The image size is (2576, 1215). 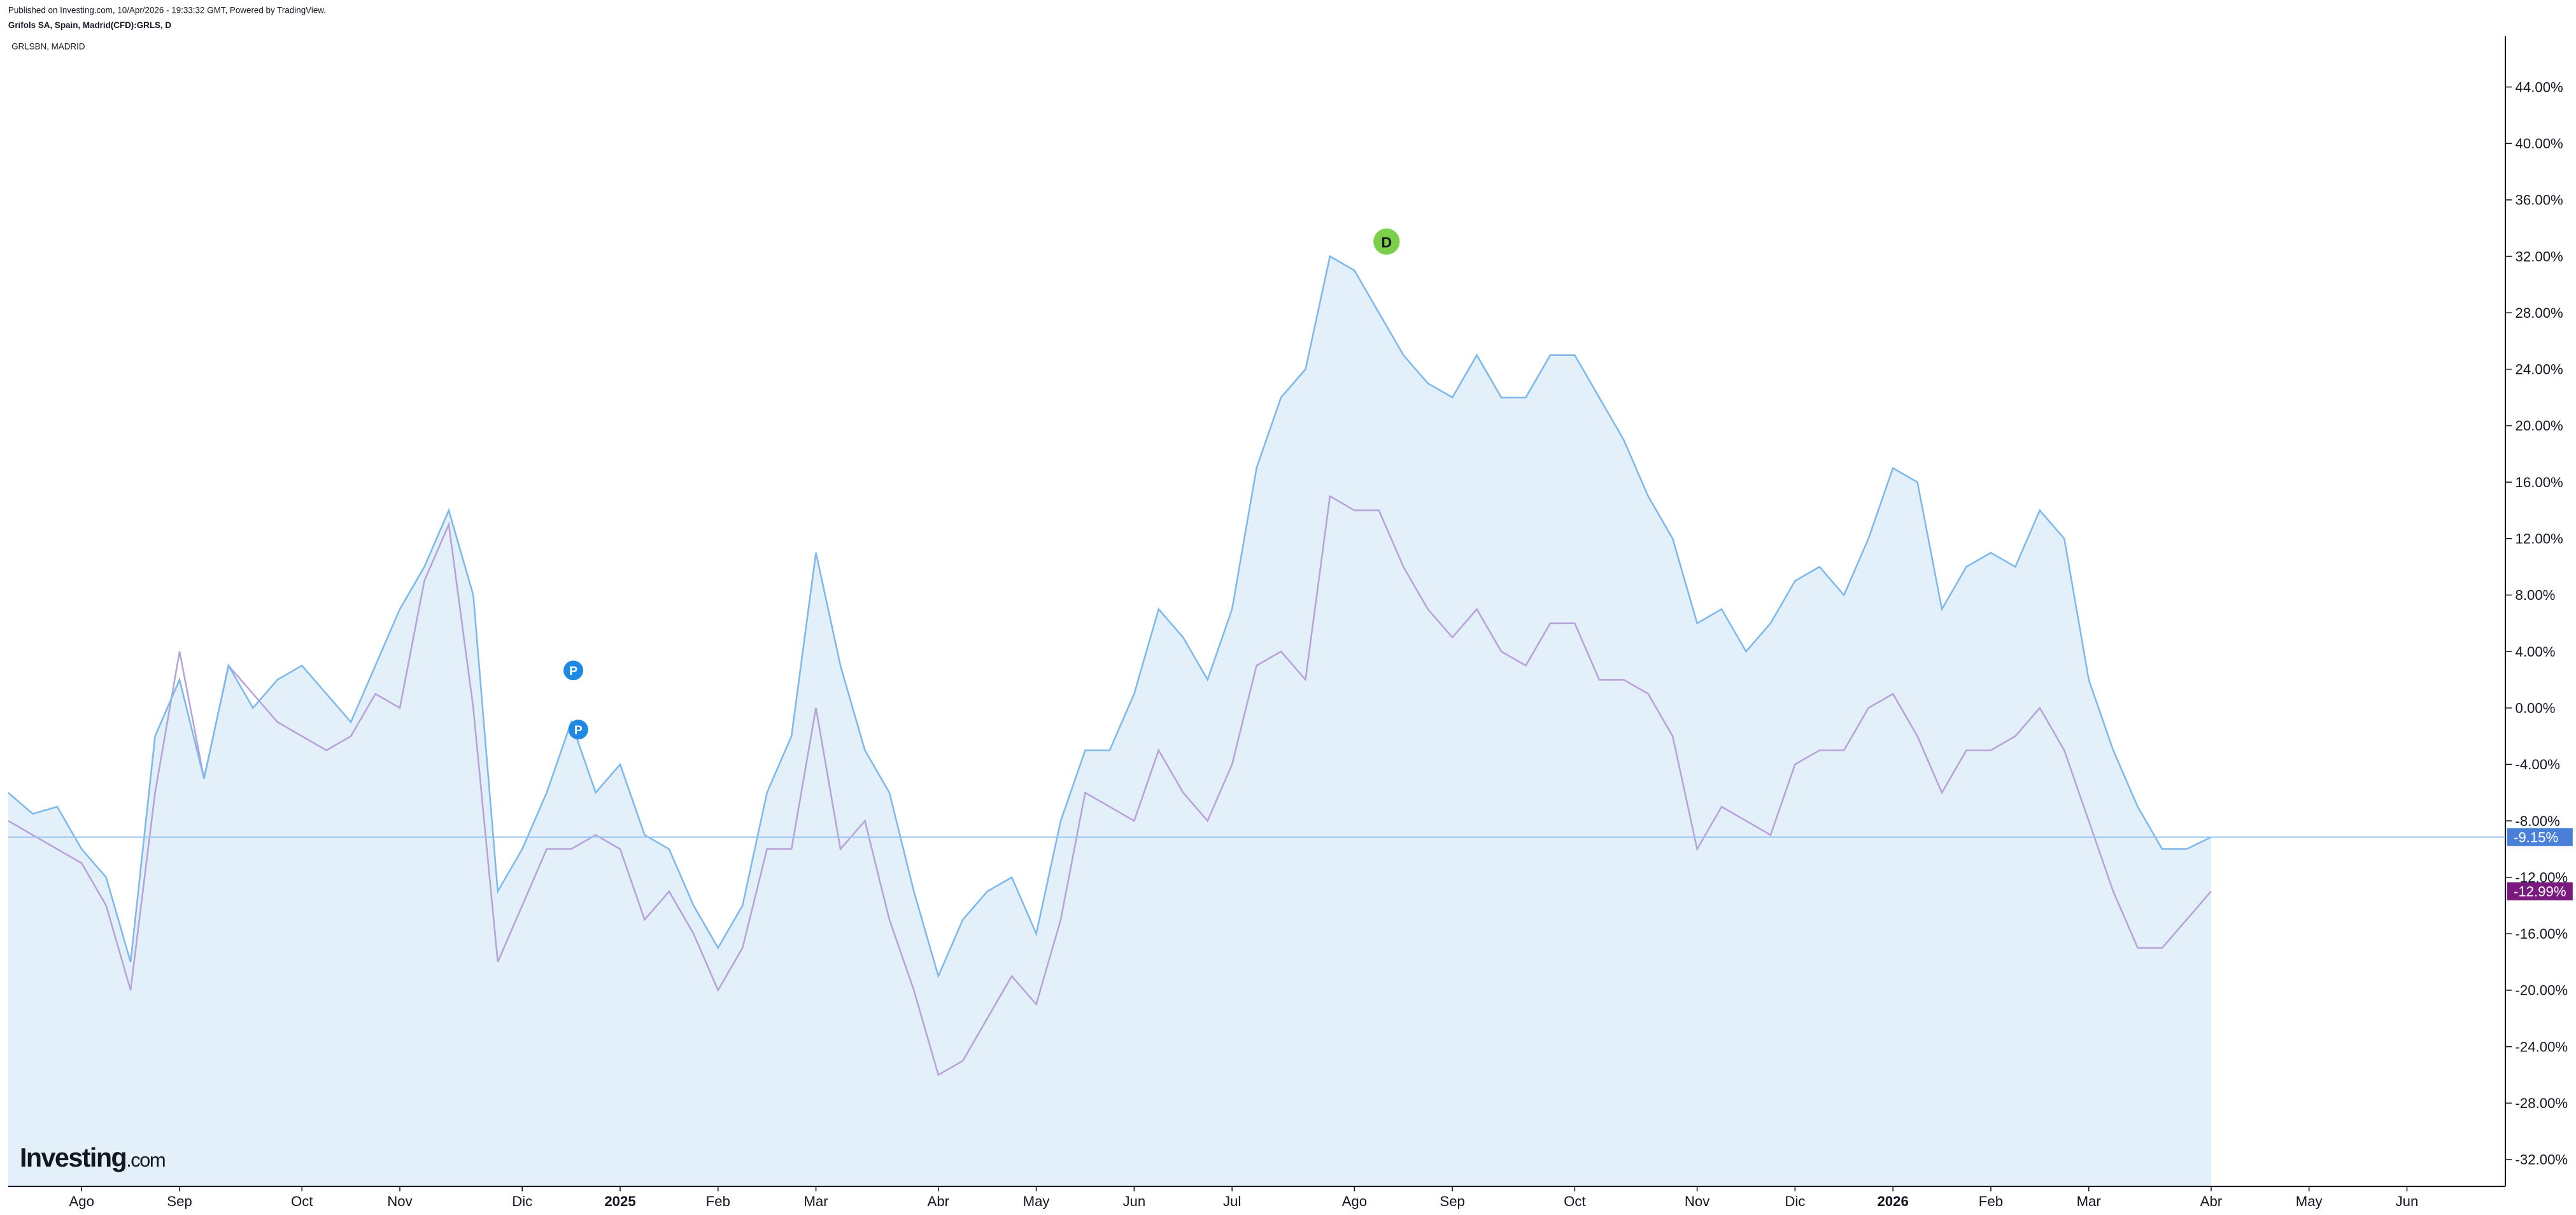 I want to click on y-tick-label: -20.00%, so click(x=2542, y=990).